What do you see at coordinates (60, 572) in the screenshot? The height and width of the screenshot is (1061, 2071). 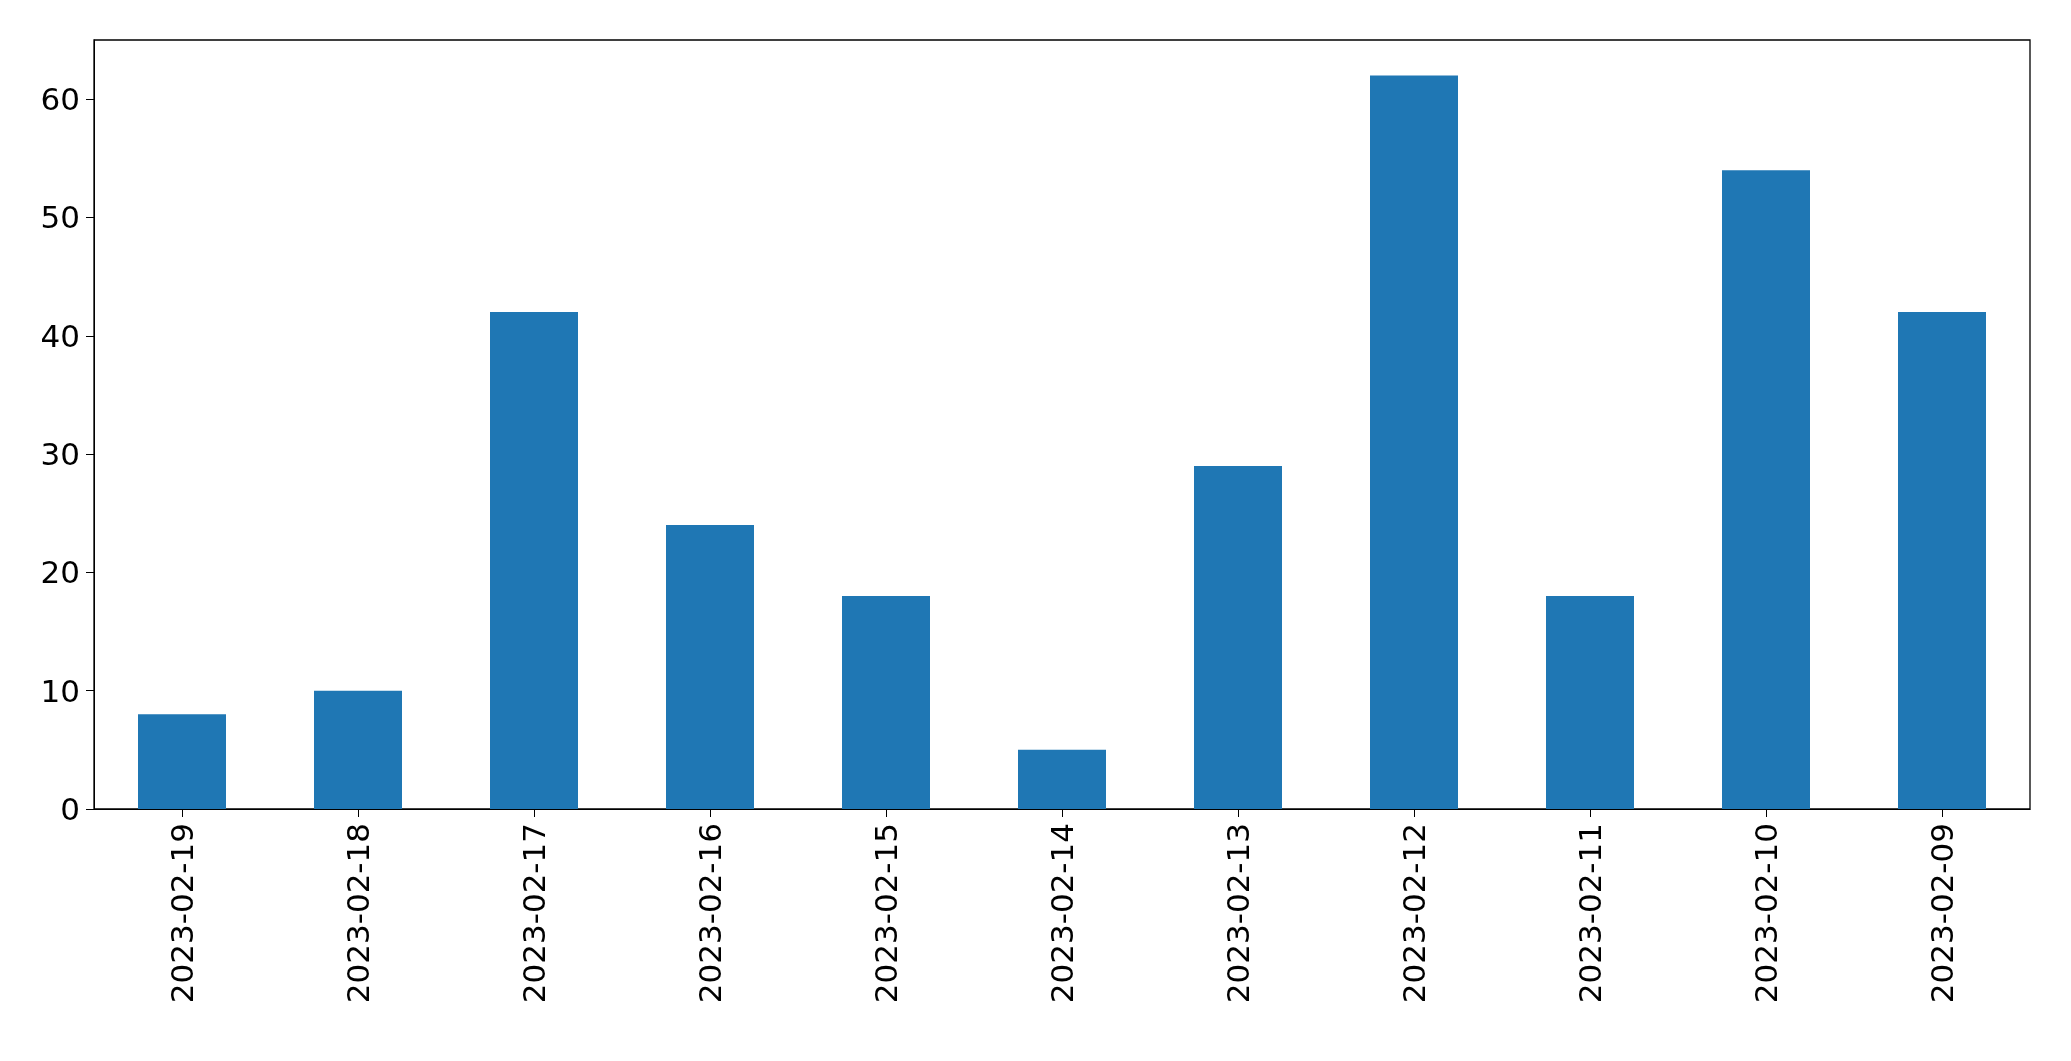 I see `y-tick-label: 20` at bounding box center [60, 572].